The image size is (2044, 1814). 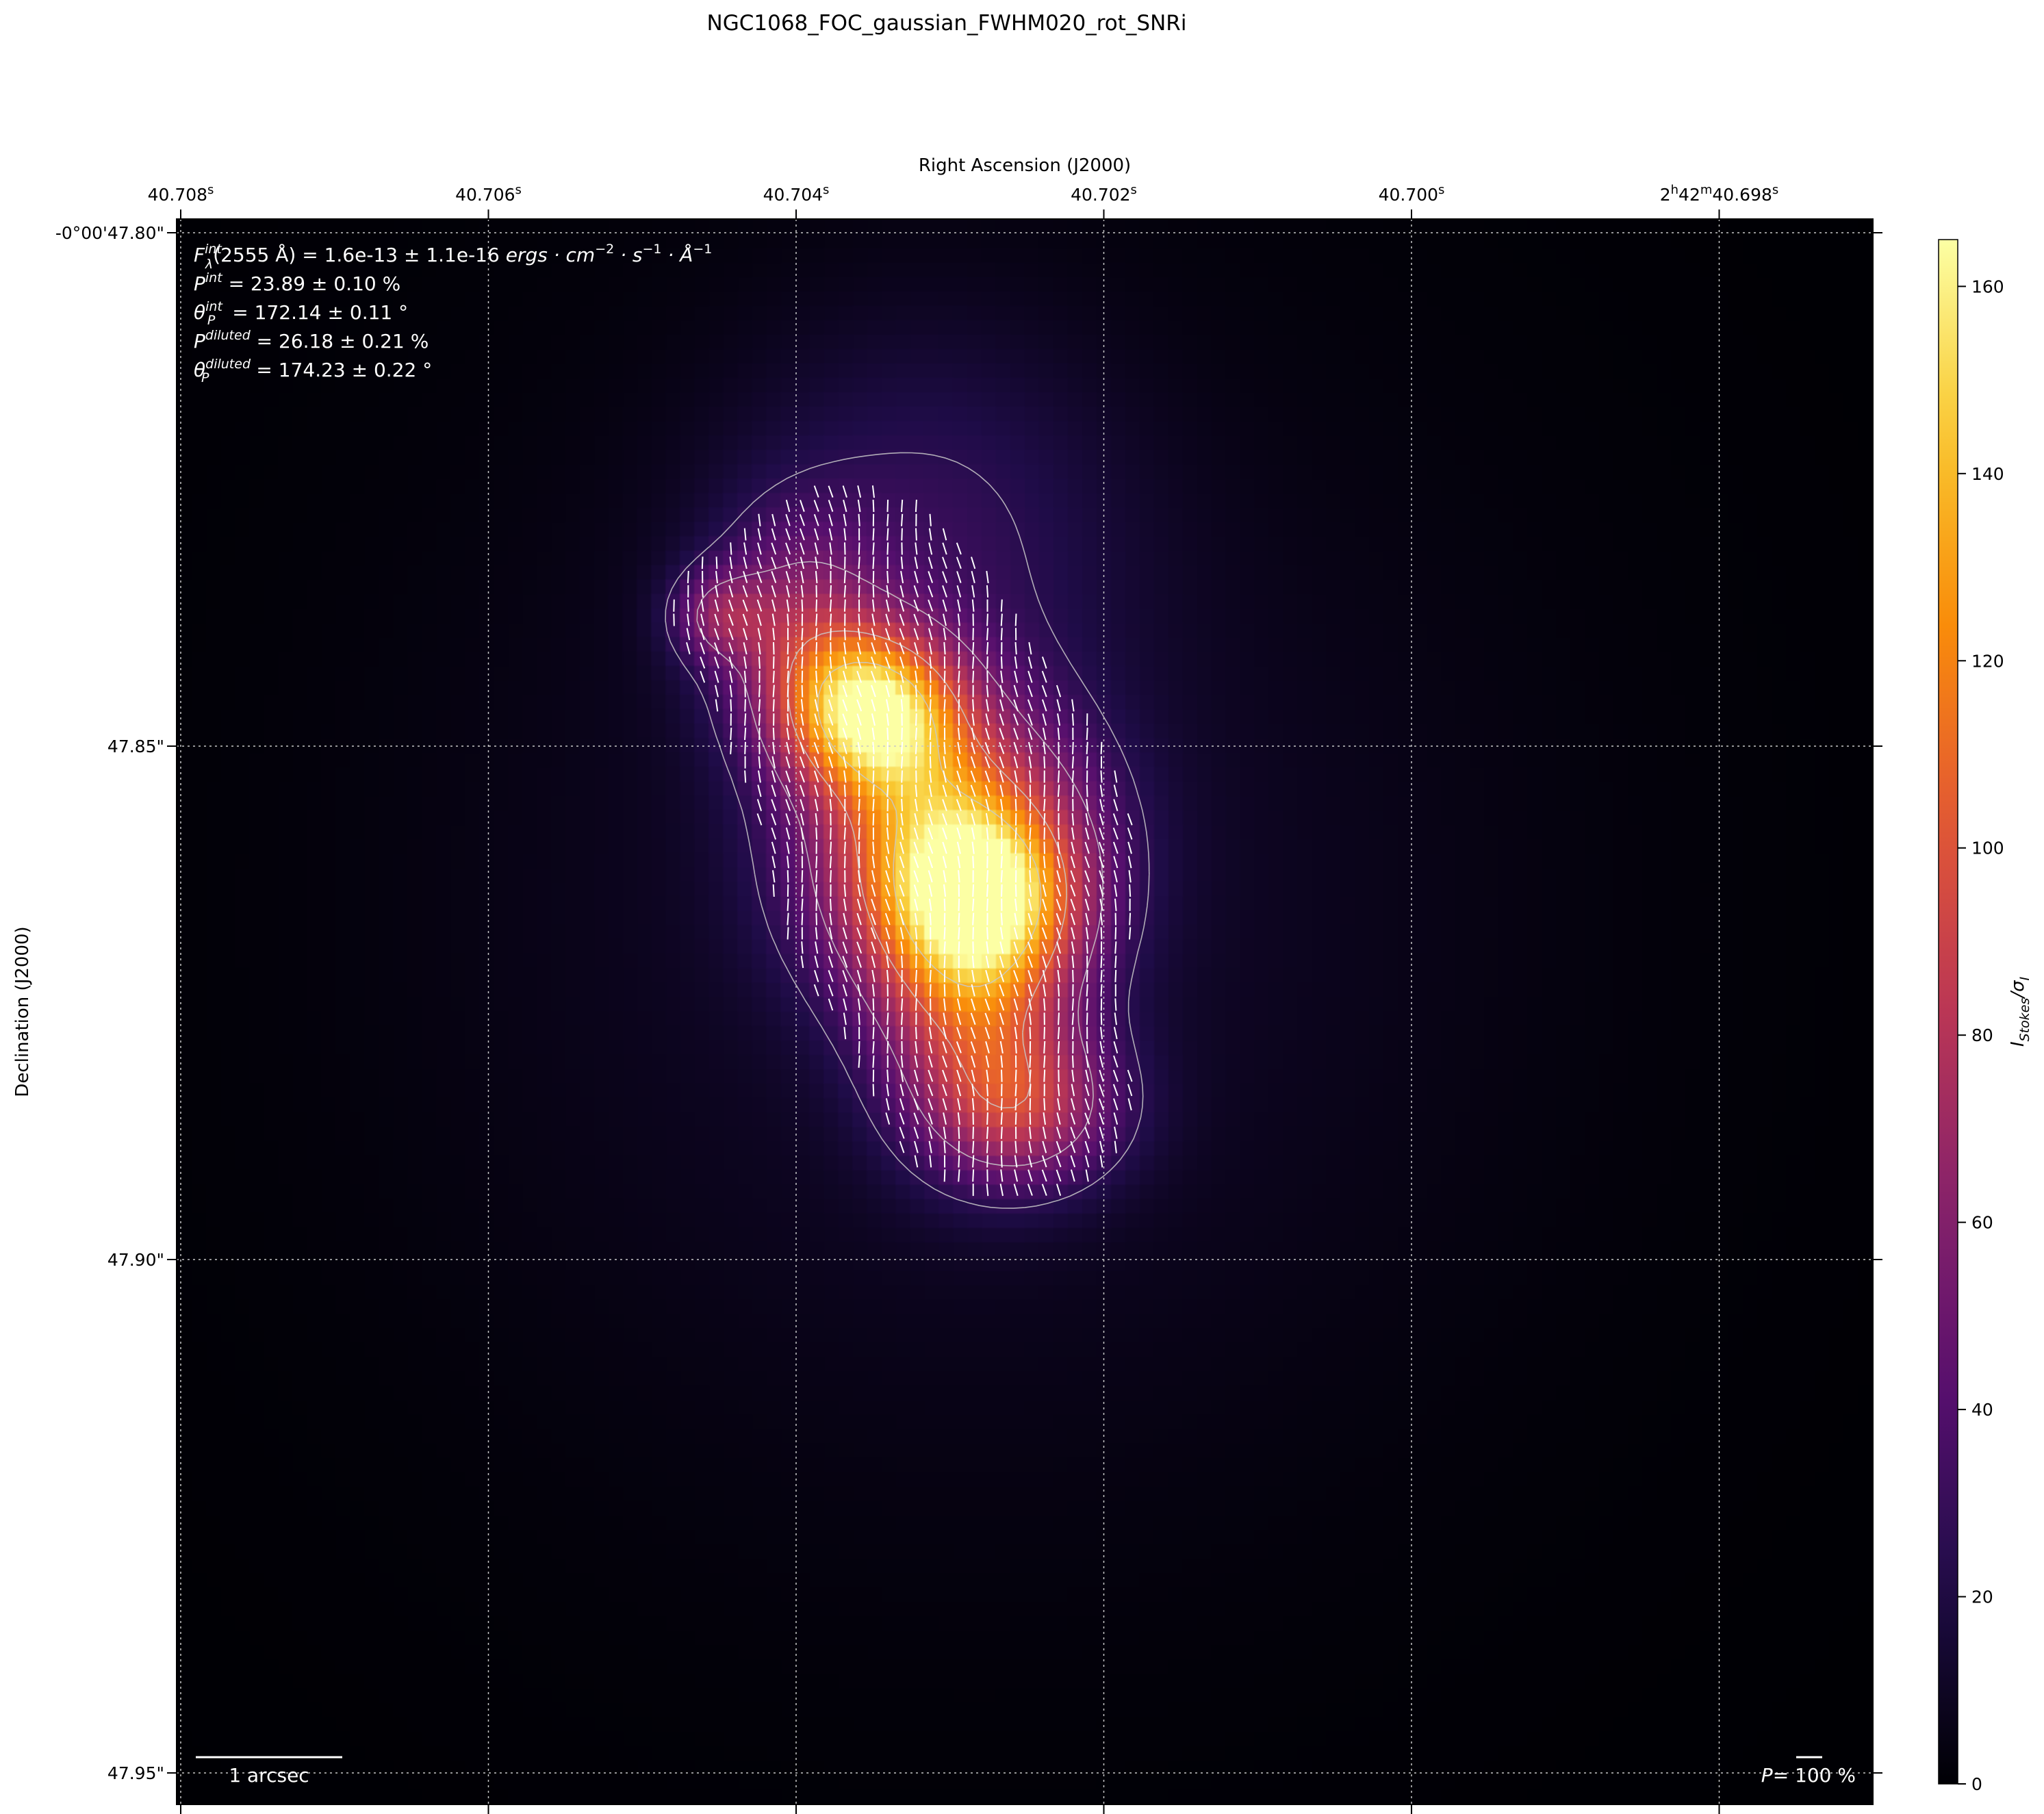 I want to click on x-tick-label: 40.708s, so click(x=181, y=194).